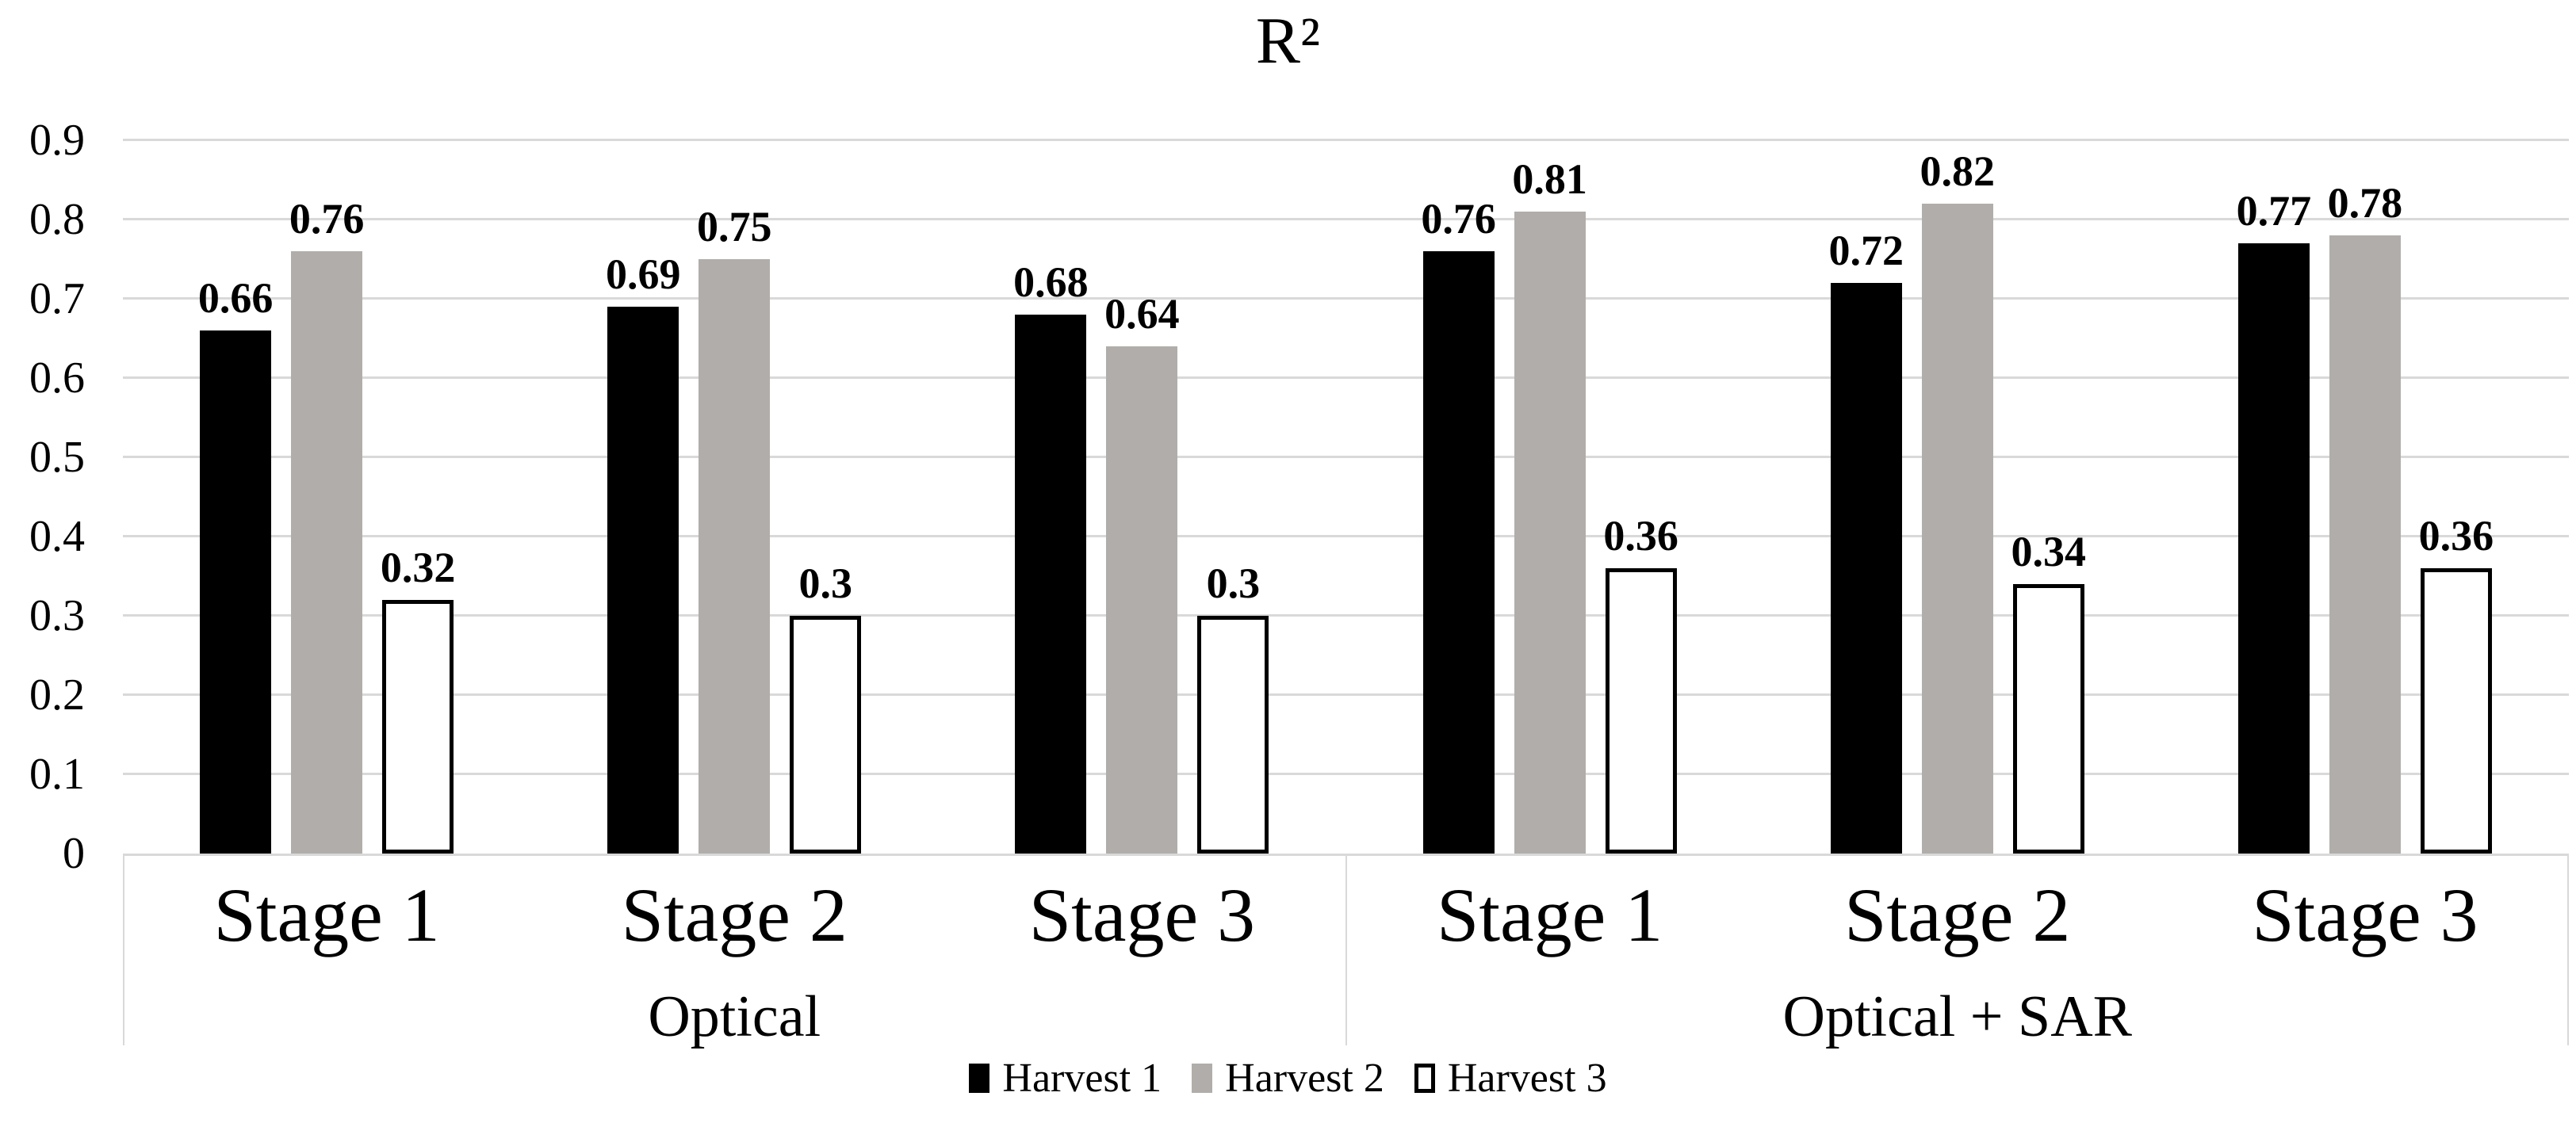  What do you see at coordinates (1288, 41) in the screenshot?
I see `chart-title: R²` at bounding box center [1288, 41].